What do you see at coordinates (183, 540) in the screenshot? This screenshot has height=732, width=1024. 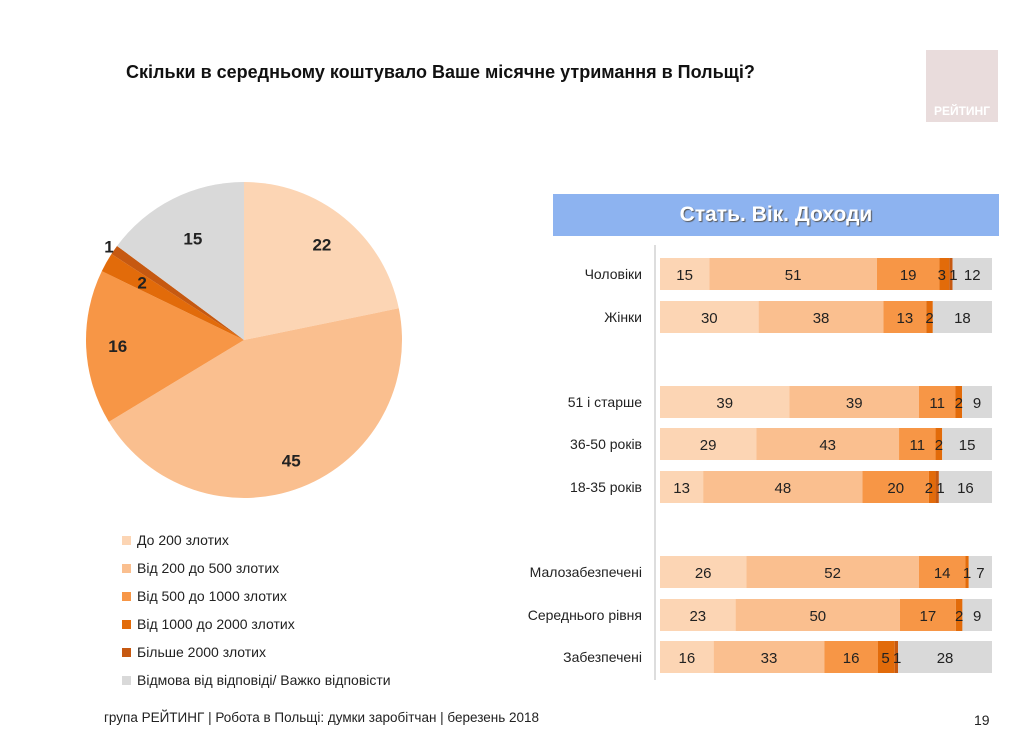 I see `legend-label: До 200 злотих` at bounding box center [183, 540].